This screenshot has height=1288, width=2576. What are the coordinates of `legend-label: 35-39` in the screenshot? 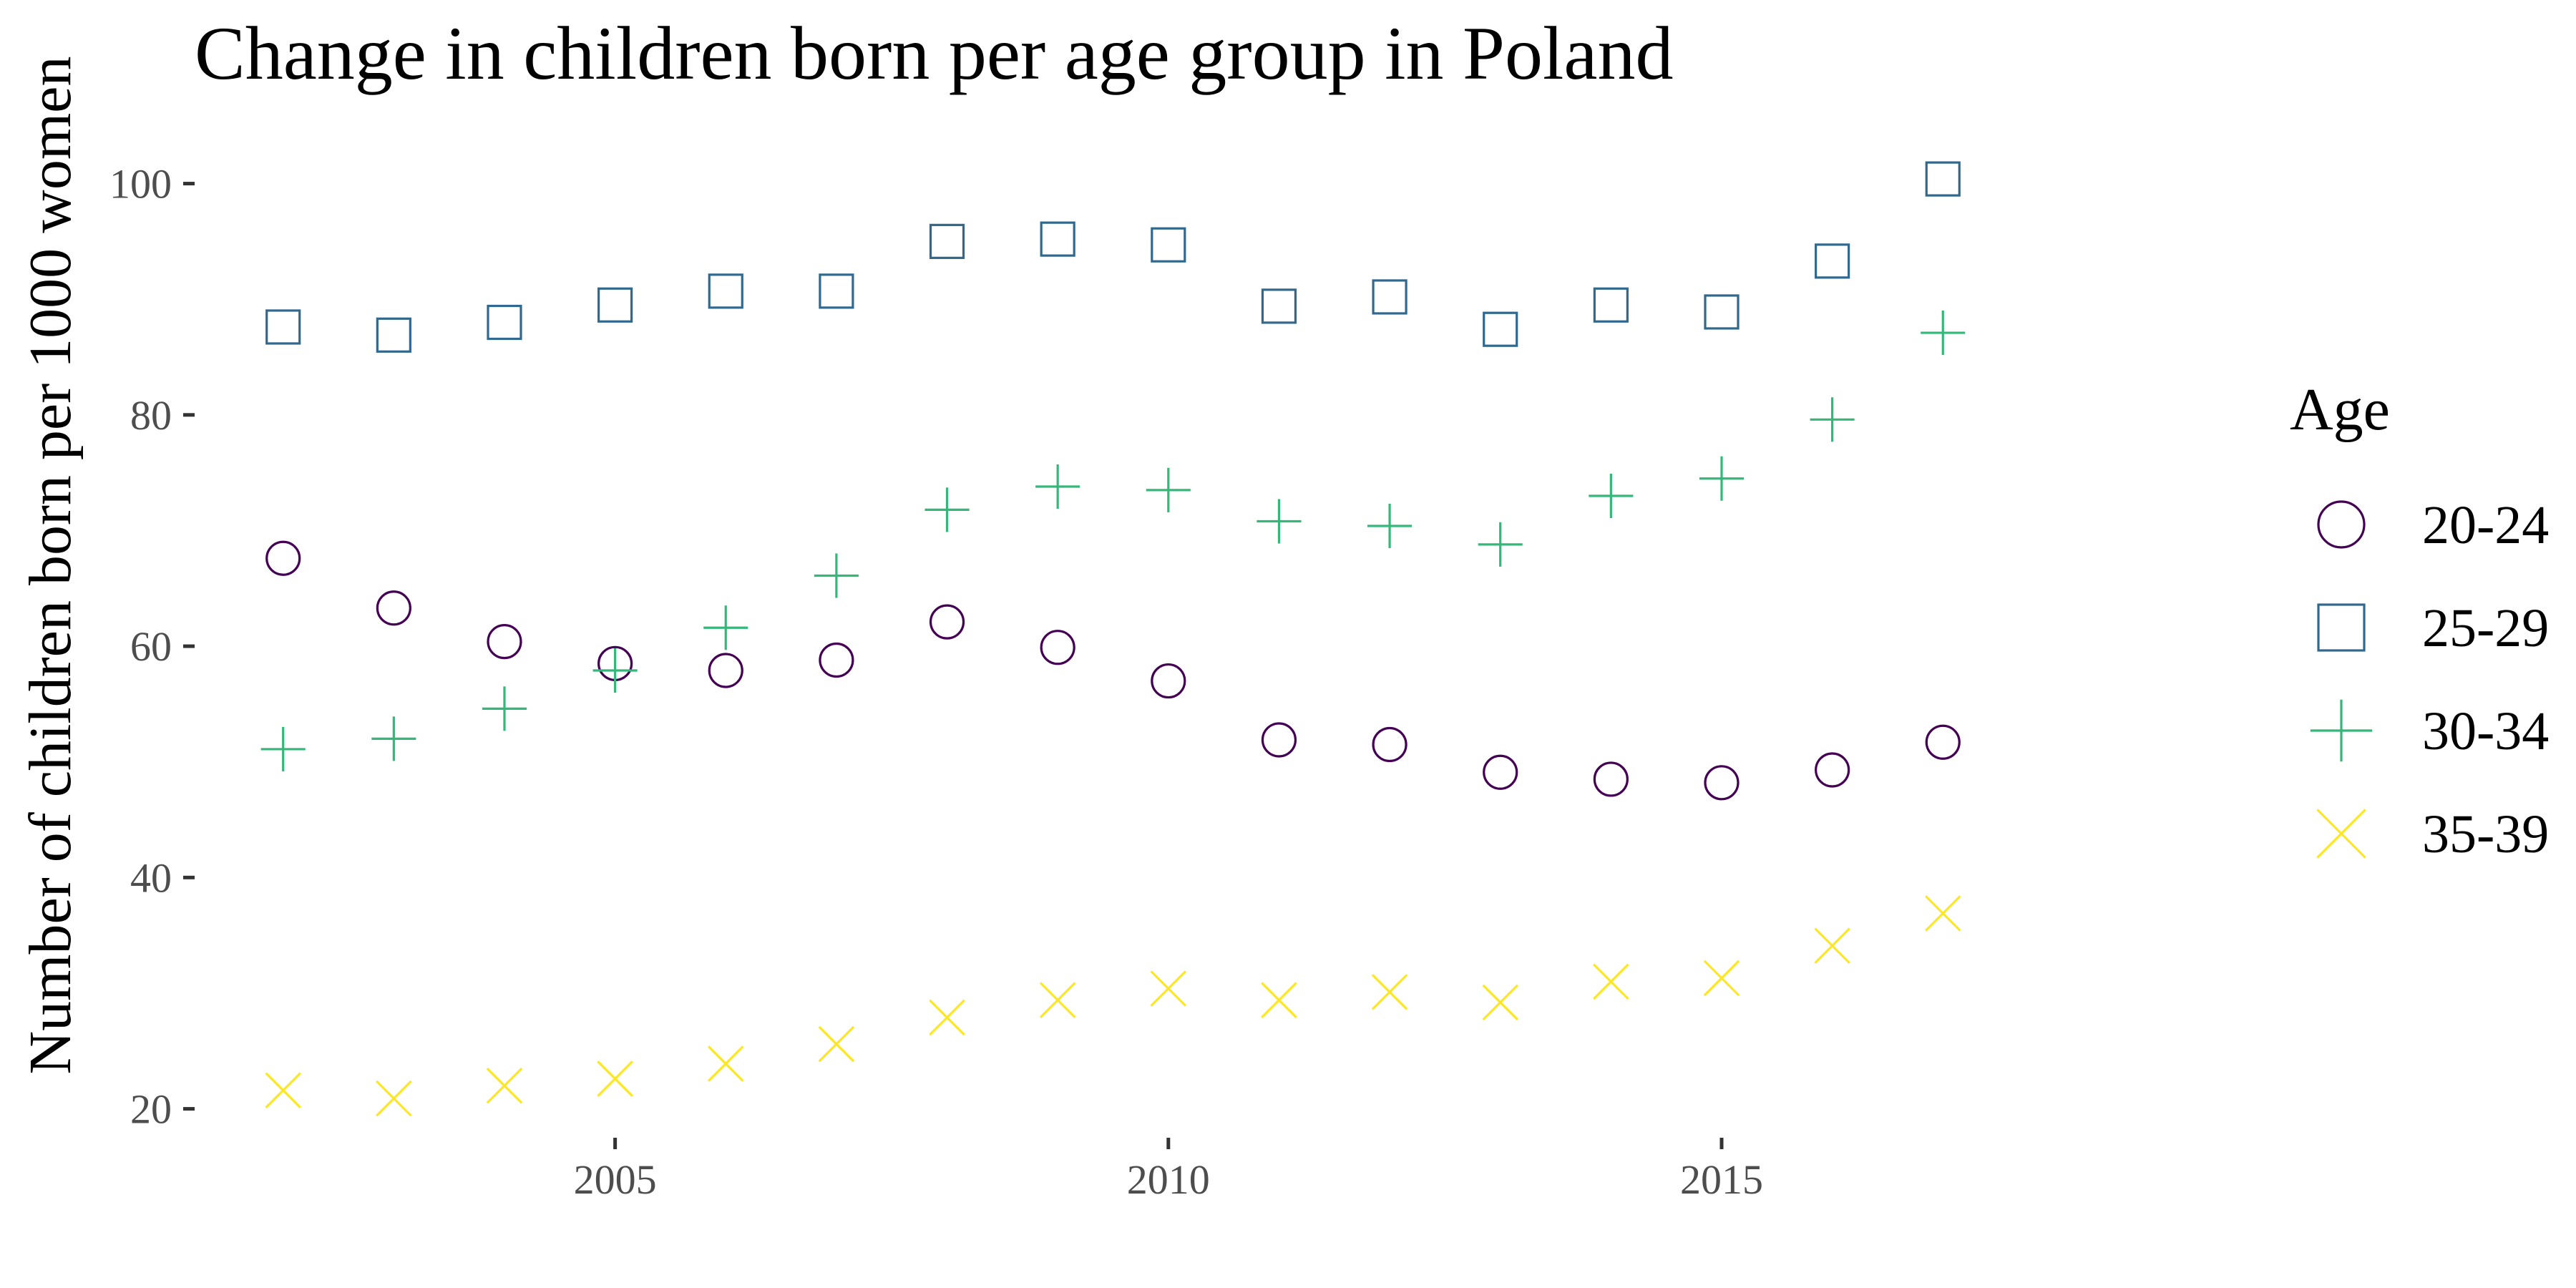 It's located at (2485, 834).